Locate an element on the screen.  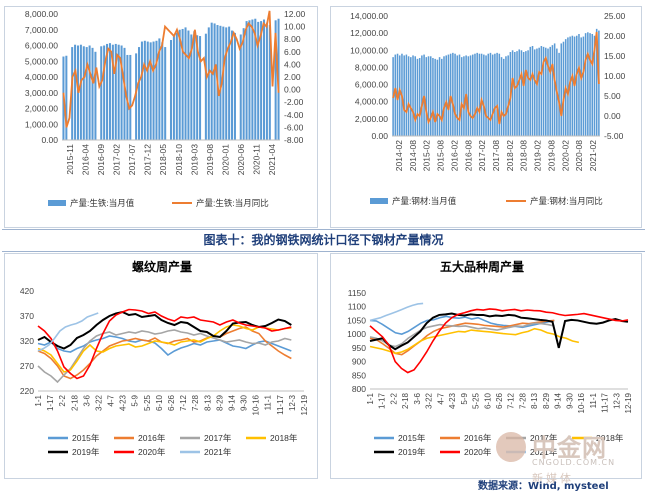
x-tick-label: 7-28 is located at coordinates (195, 402).